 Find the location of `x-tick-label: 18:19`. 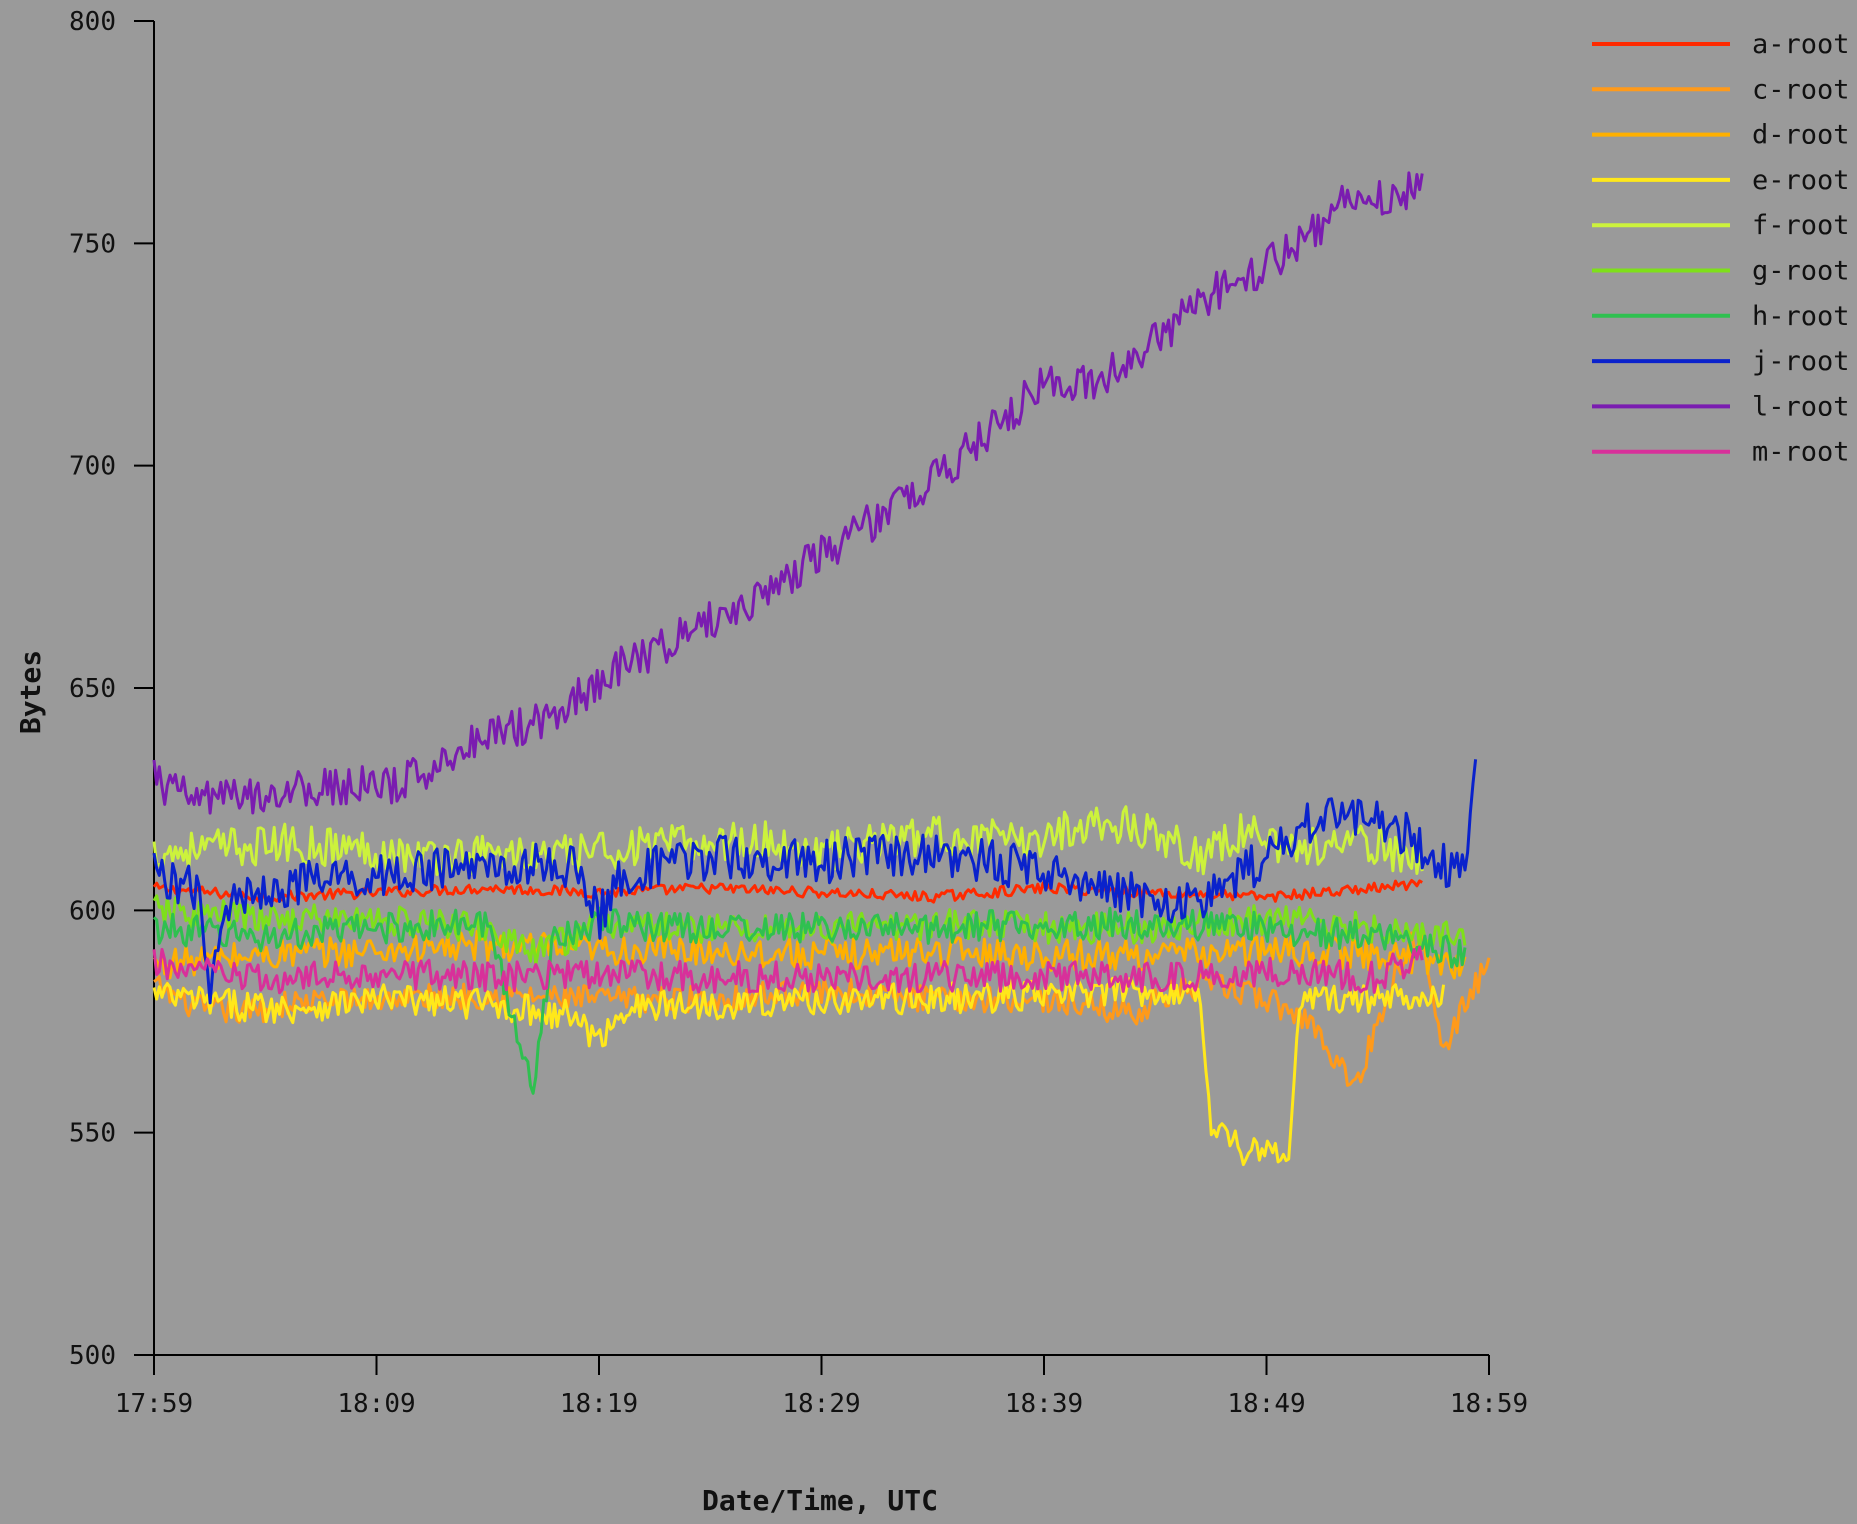

x-tick-label: 18:19 is located at coordinates (599, 1404).